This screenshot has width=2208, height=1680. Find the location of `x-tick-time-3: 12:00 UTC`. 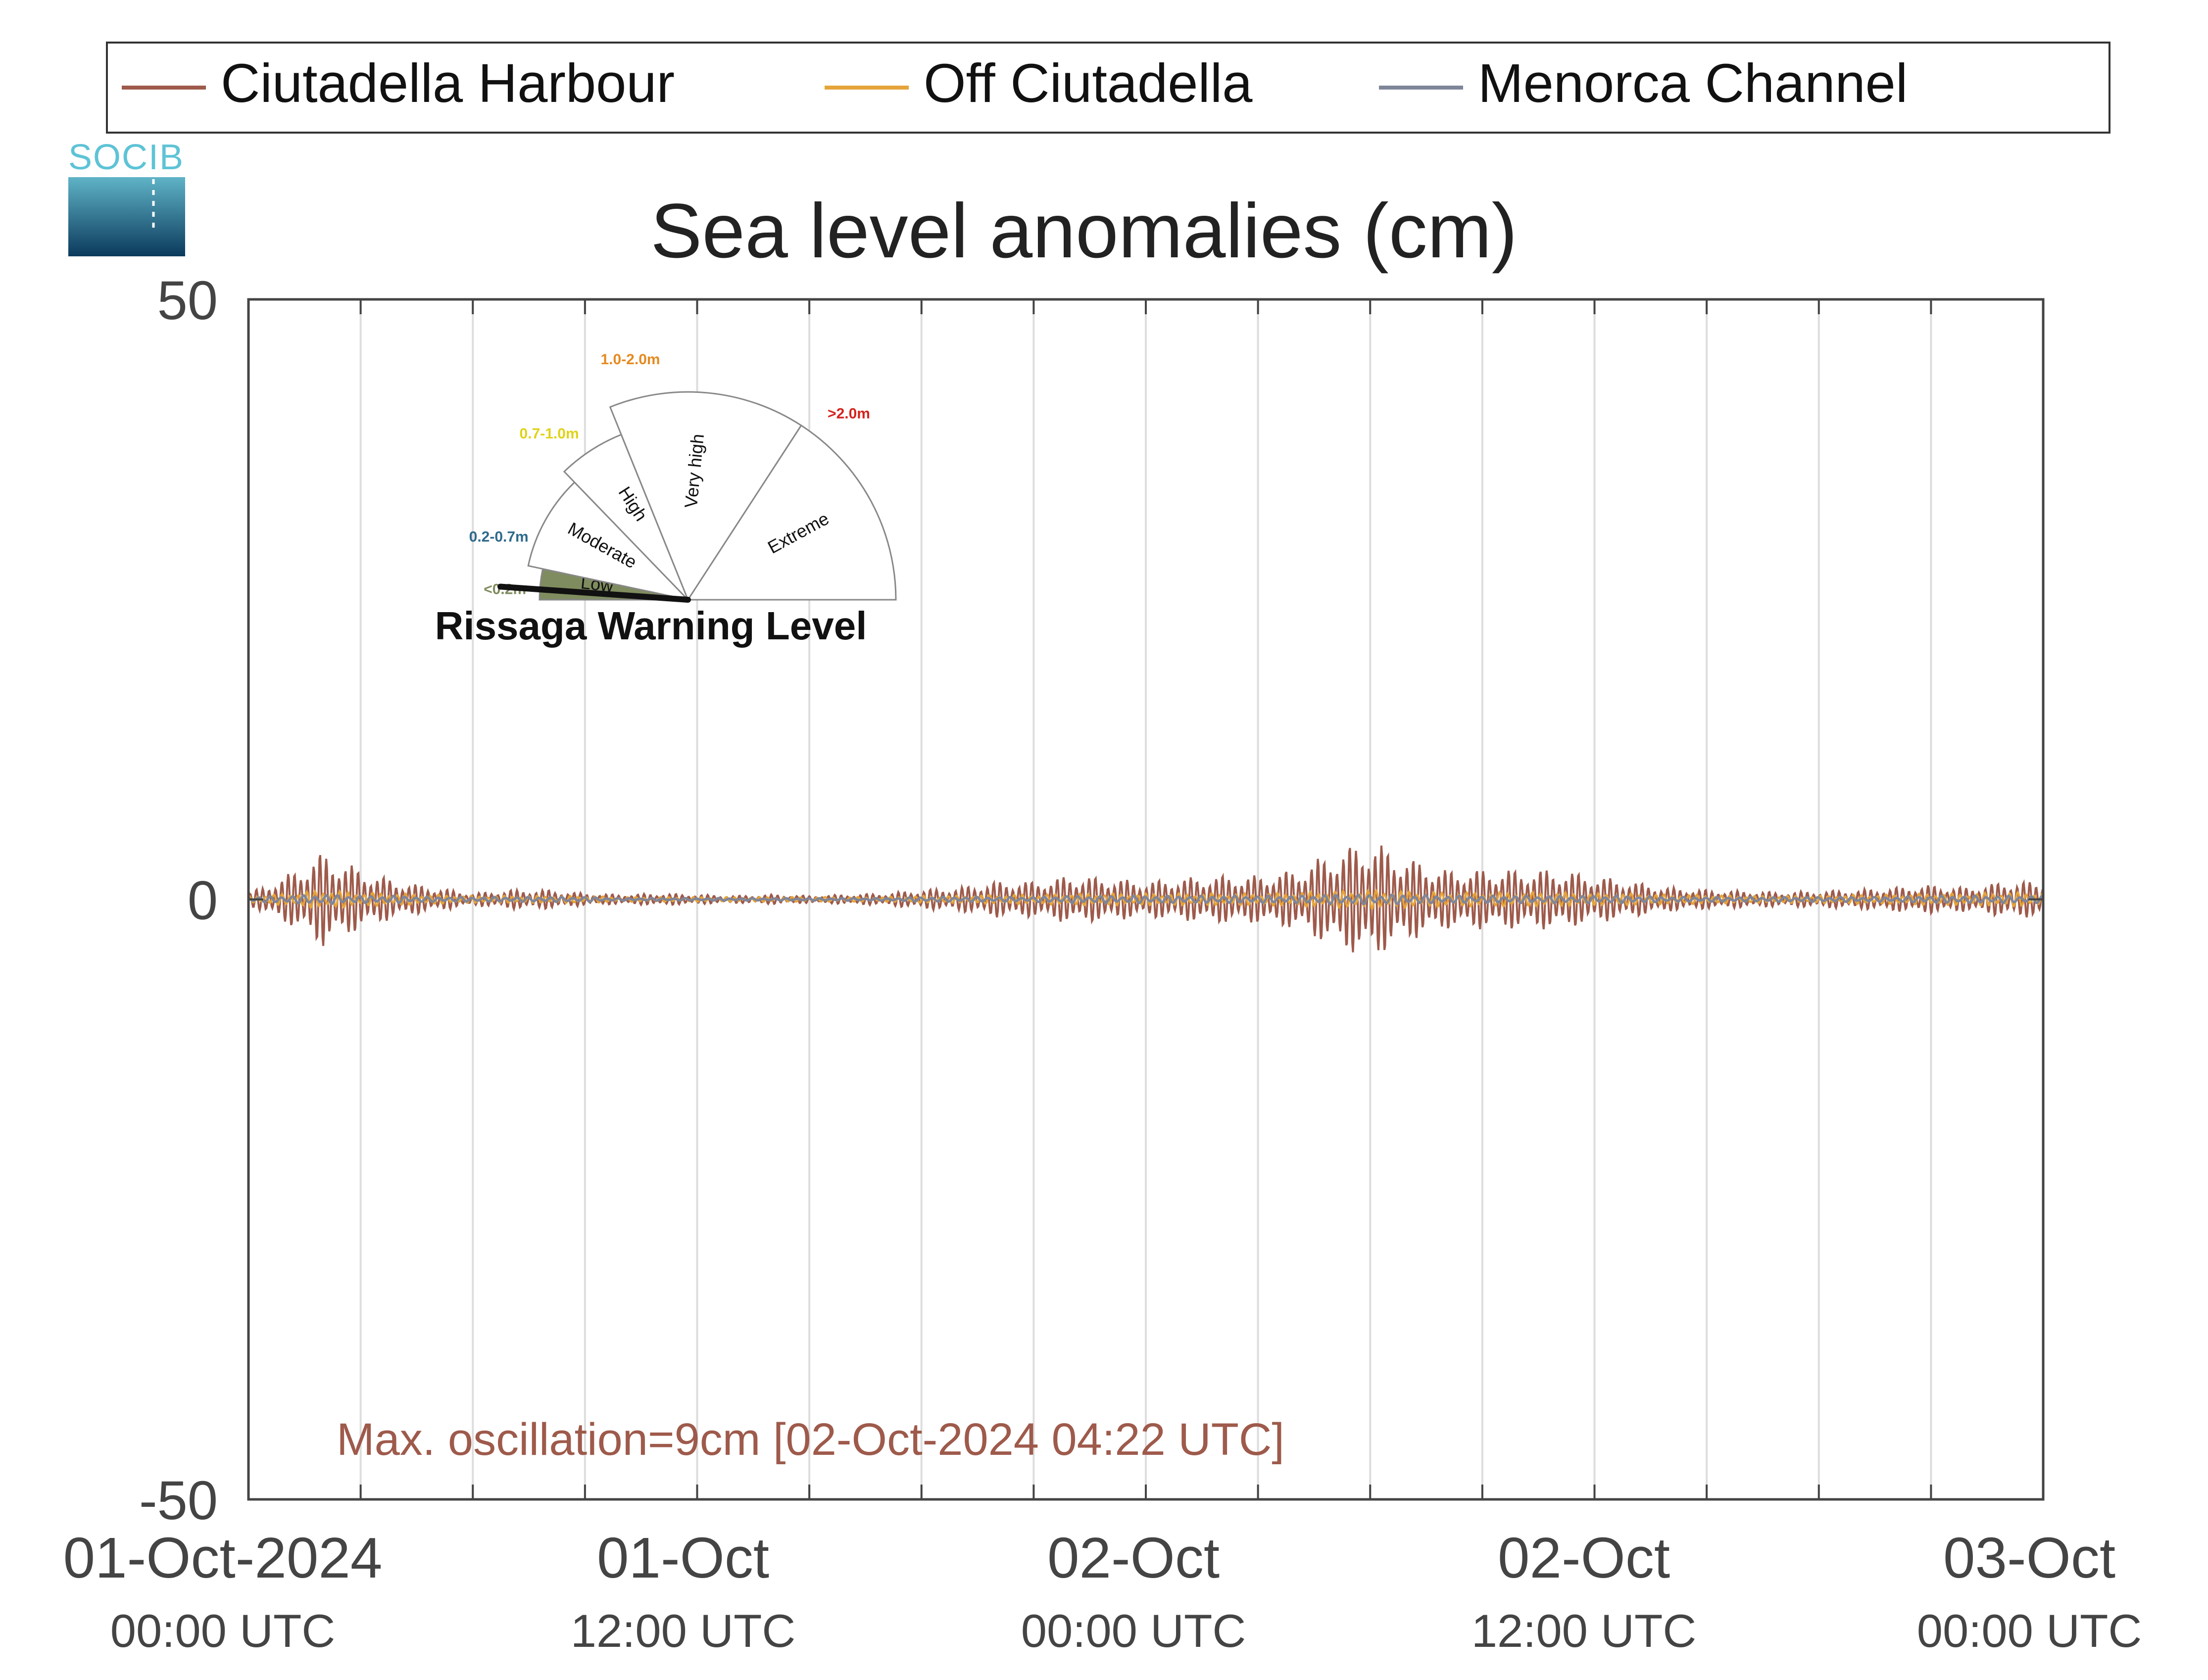

x-tick-time-3: 12:00 UTC is located at coordinates (1585, 1631).